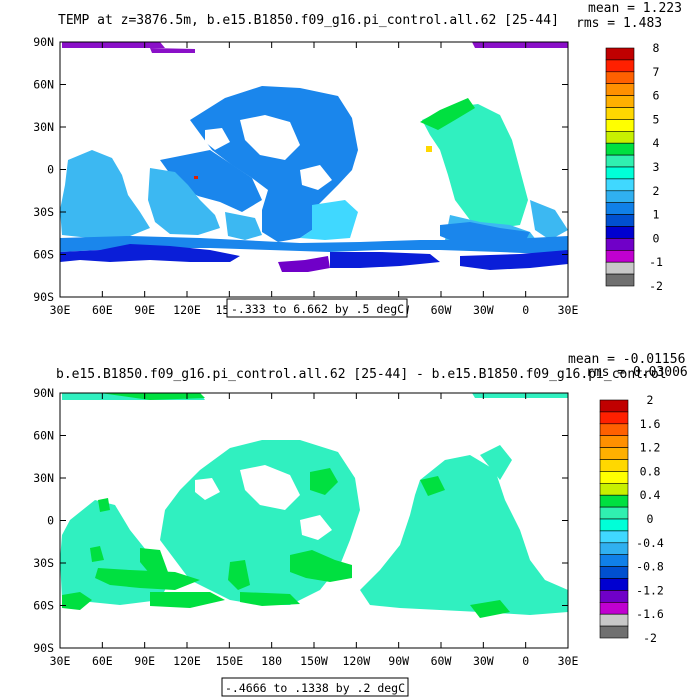 The image size is (700, 700). I want to click on colorbar-label: 1.6, so click(650, 424).